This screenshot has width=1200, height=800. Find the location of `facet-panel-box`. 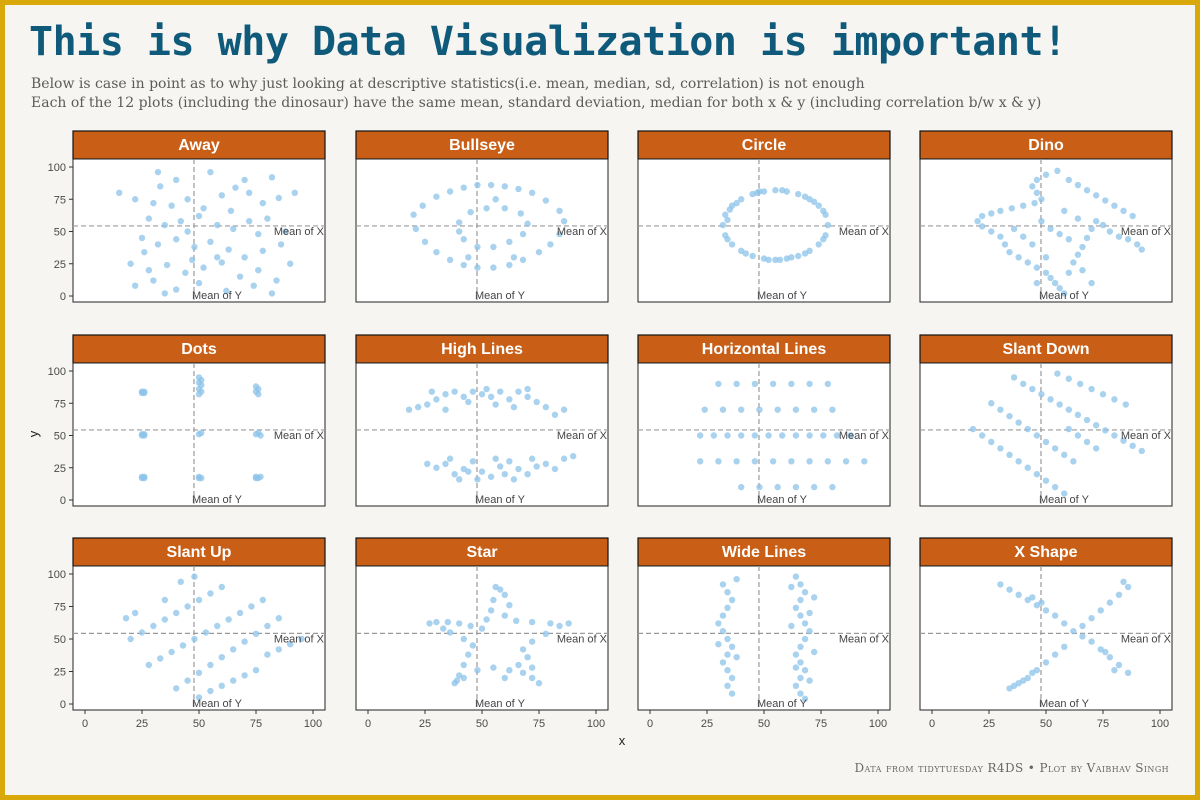

facet-panel-box is located at coordinates (1046, 638).